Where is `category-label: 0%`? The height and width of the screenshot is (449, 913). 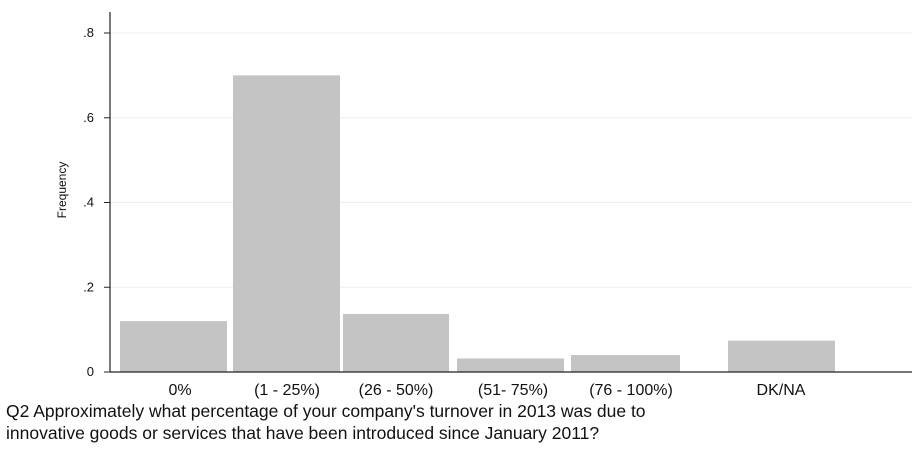 category-label: 0% is located at coordinates (179, 390).